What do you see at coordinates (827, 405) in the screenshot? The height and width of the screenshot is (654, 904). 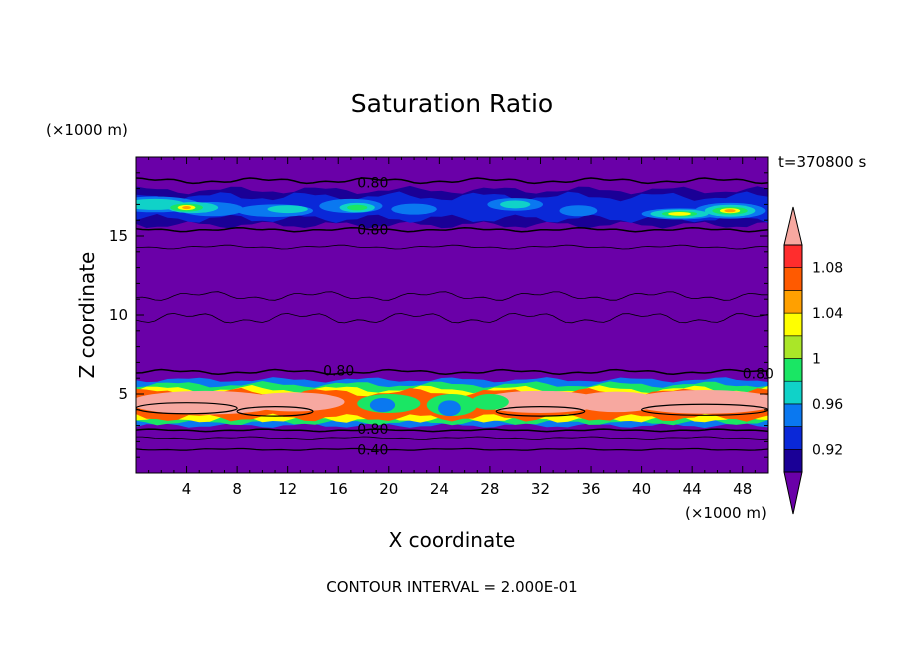 I see `colorbar-tick-label: 0.96` at bounding box center [827, 405].